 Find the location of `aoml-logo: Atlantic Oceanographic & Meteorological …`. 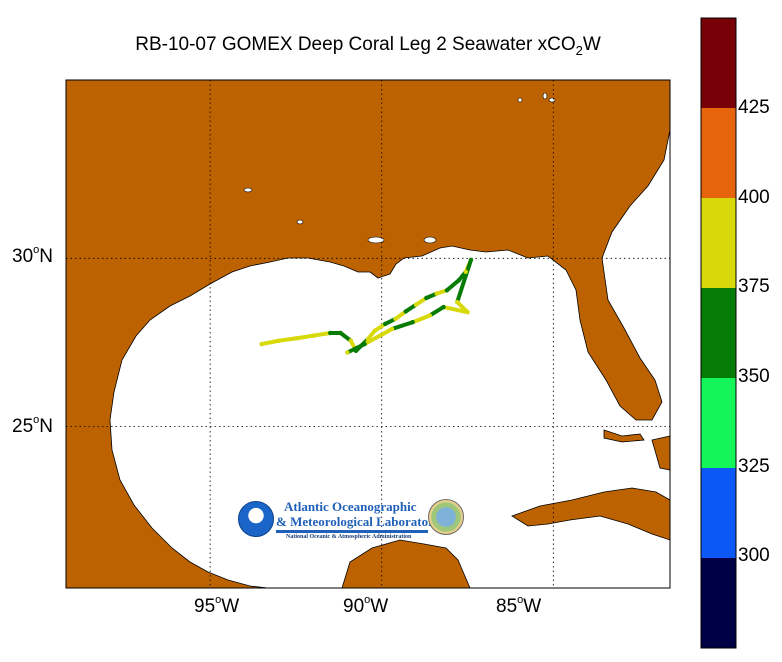

aoml-logo: Atlantic Oceanographic & Meteorological … is located at coordinates (351, 520).